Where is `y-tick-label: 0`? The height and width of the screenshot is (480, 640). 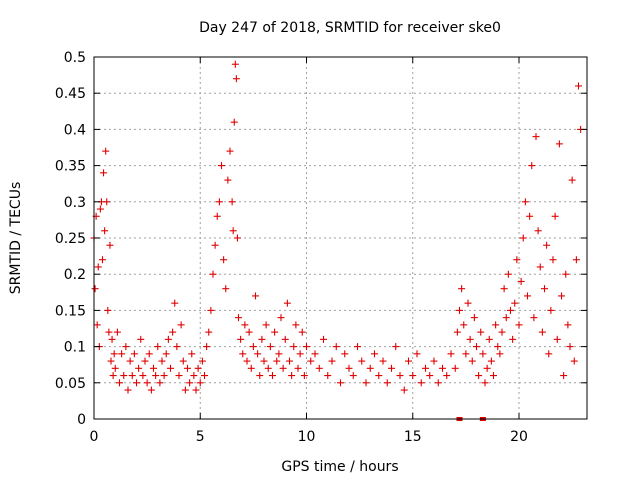 y-tick-label: 0 is located at coordinates (81, 420).